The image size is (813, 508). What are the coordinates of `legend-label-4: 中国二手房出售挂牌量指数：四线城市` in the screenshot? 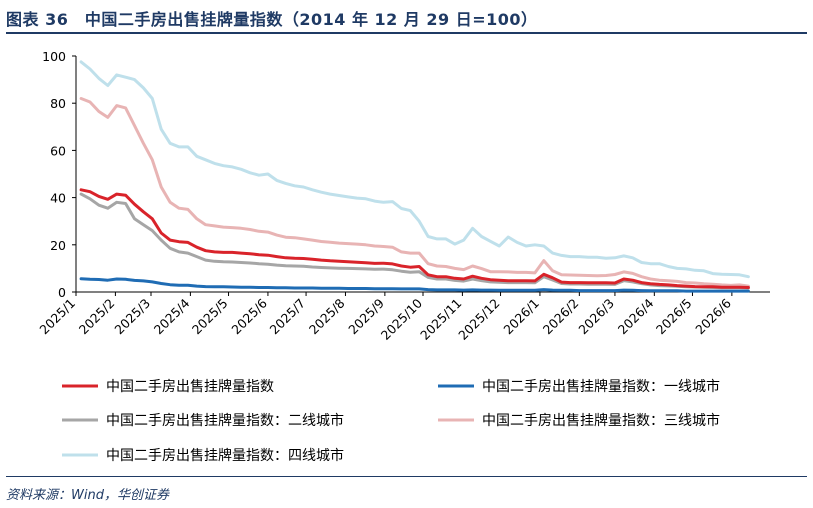 It's located at (225, 455).